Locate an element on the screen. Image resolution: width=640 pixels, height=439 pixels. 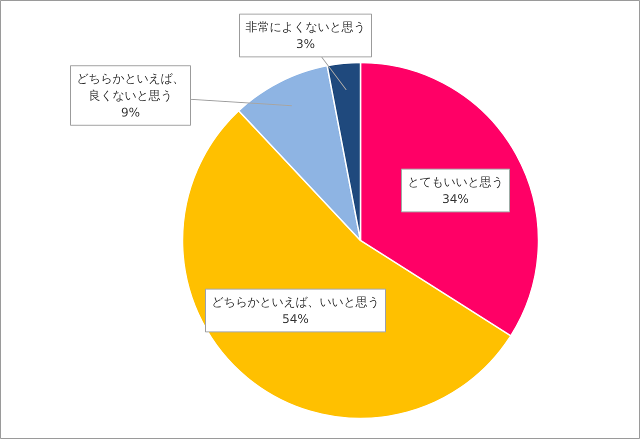
data-label: 3% is located at coordinates (306, 43).